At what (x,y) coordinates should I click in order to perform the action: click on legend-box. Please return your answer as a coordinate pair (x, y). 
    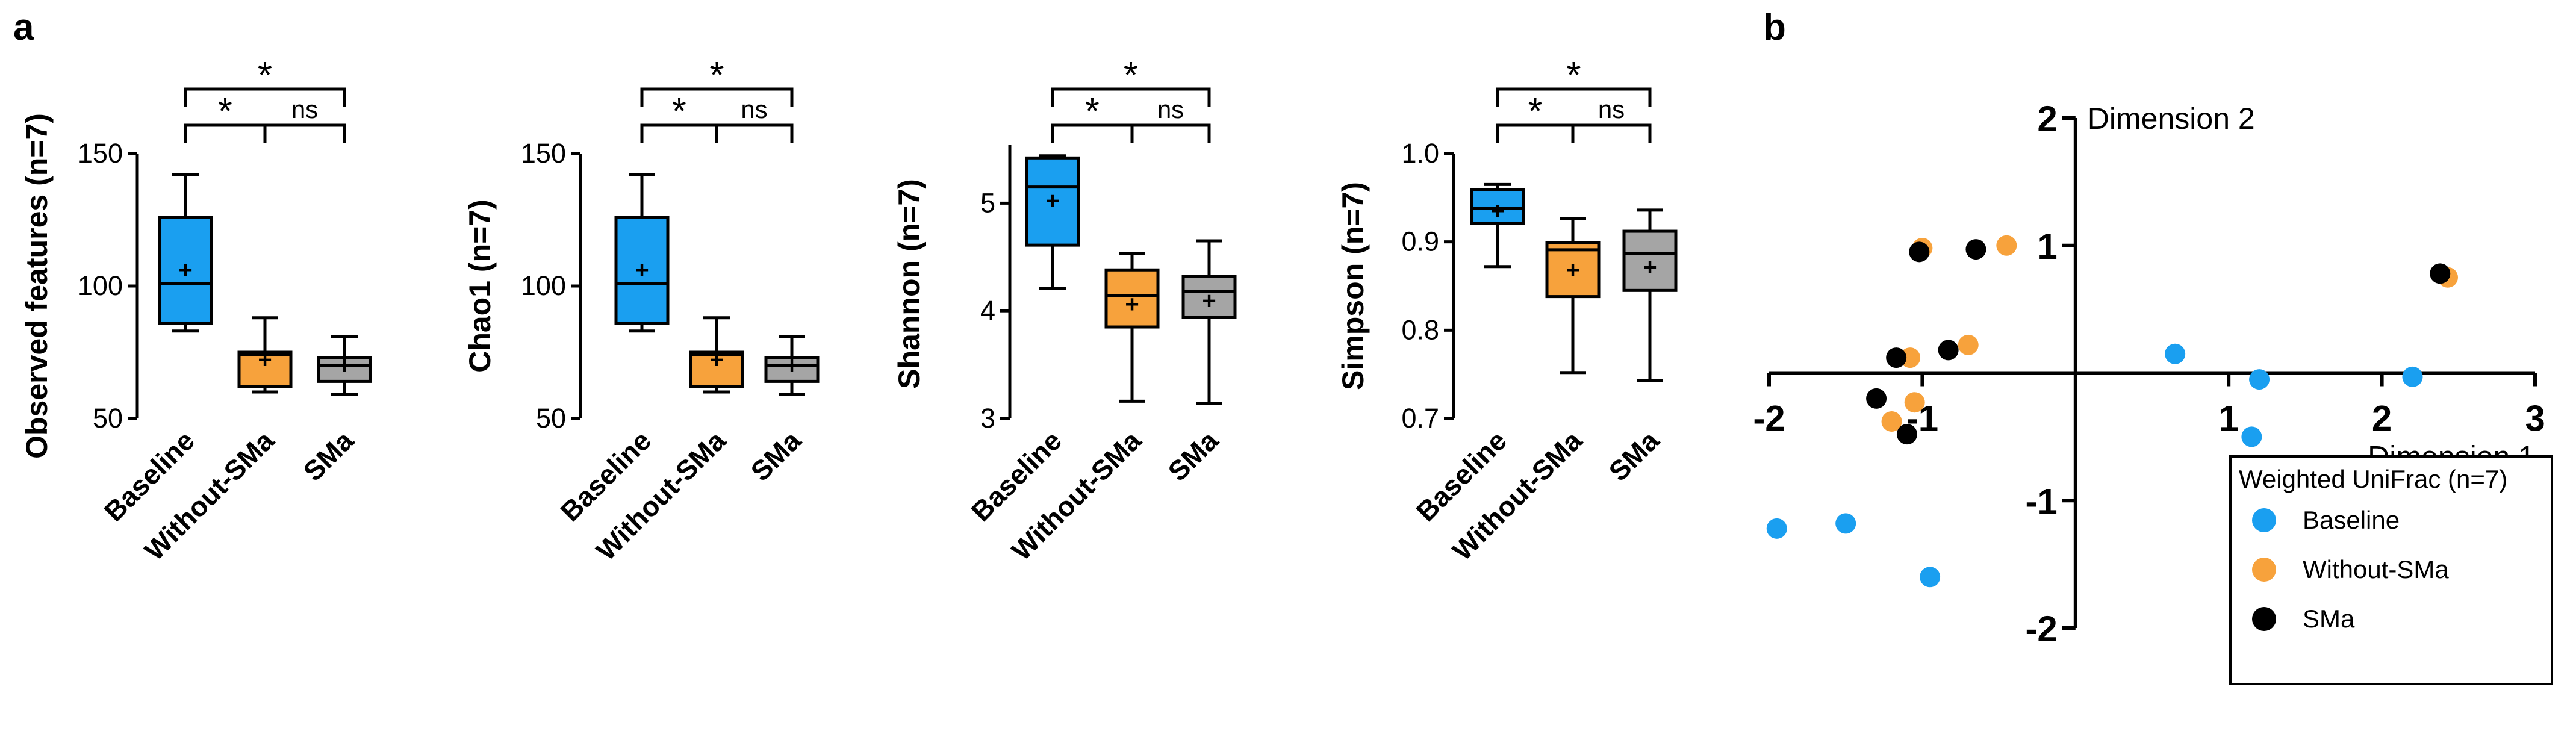
    Looking at the image, I should click on (2391, 570).